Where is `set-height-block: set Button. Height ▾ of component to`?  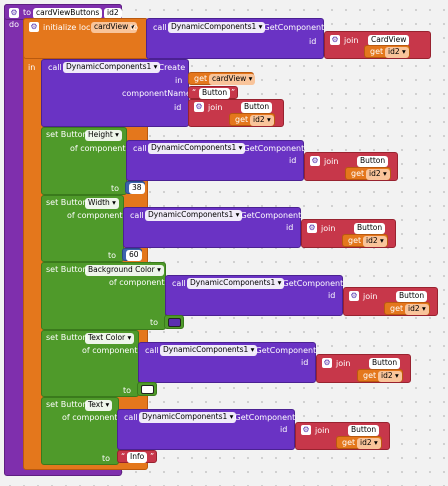 set-height-block: set Button. Height ▾ of component to is located at coordinates (84, 161).